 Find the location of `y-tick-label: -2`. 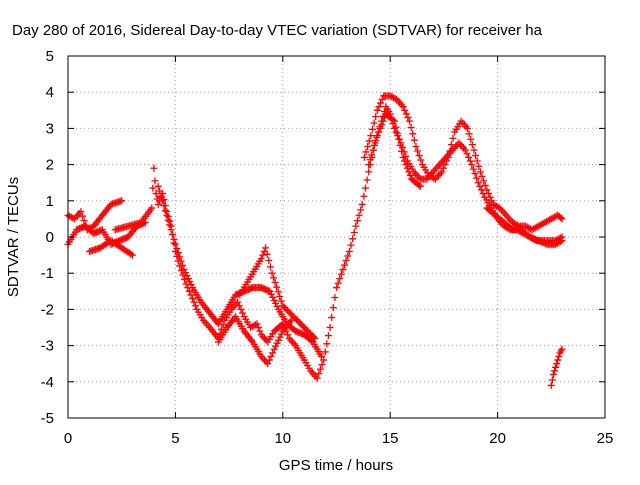

y-tick-label: -2 is located at coordinates (47, 309).